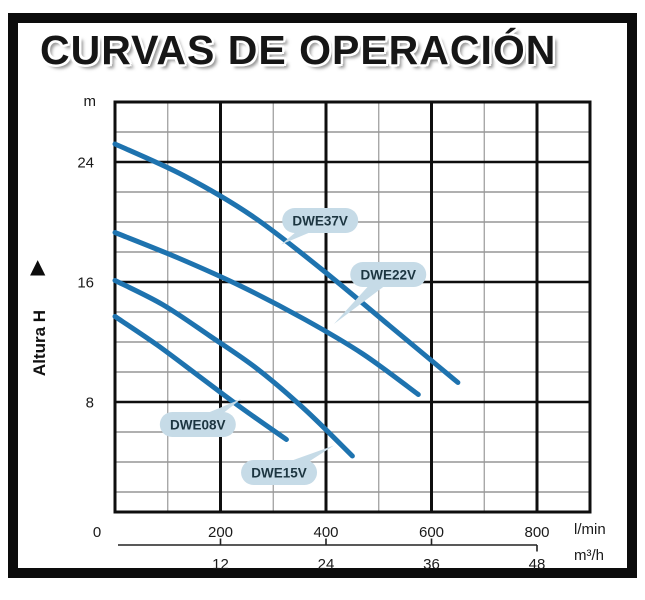  I want to click on x-axis-unit-m3h: m³/h, so click(589, 555).